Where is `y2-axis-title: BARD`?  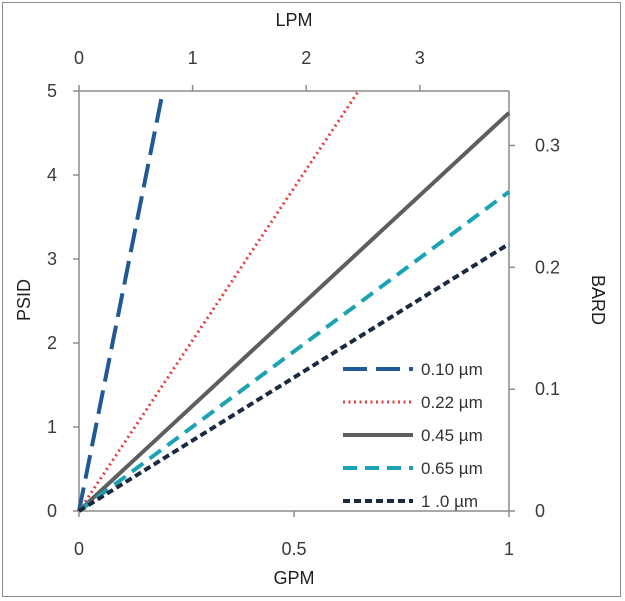
y2-axis-title: BARD is located at coordinates (598, 300).